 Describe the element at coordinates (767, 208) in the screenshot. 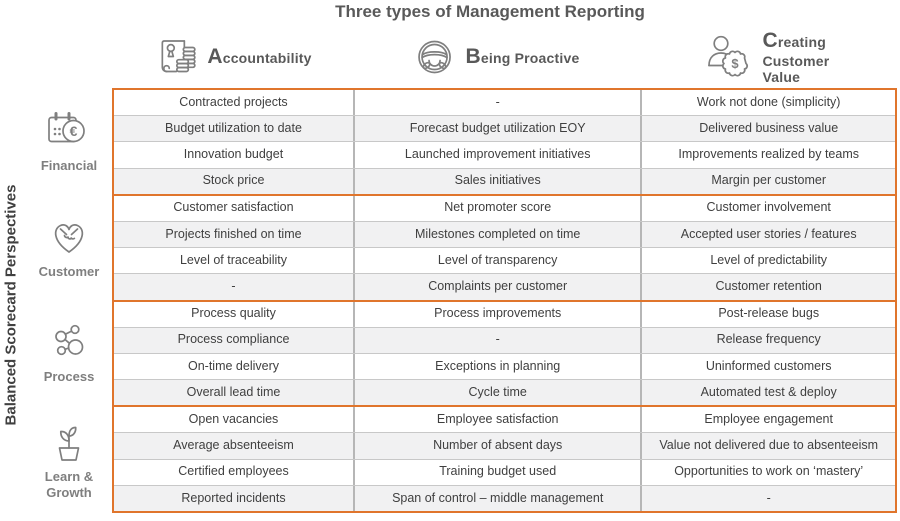

I see `table-cell: Customer involvement` at that location.